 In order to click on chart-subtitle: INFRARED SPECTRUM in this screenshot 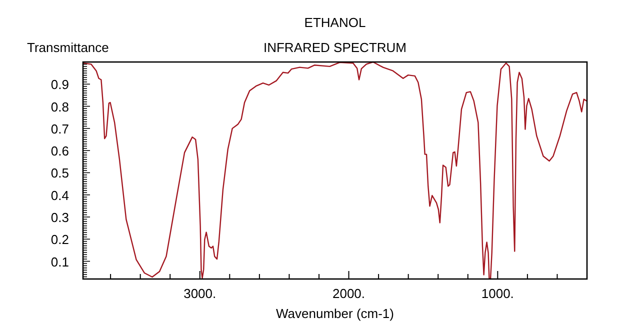, I will do `click(335, 47)`.